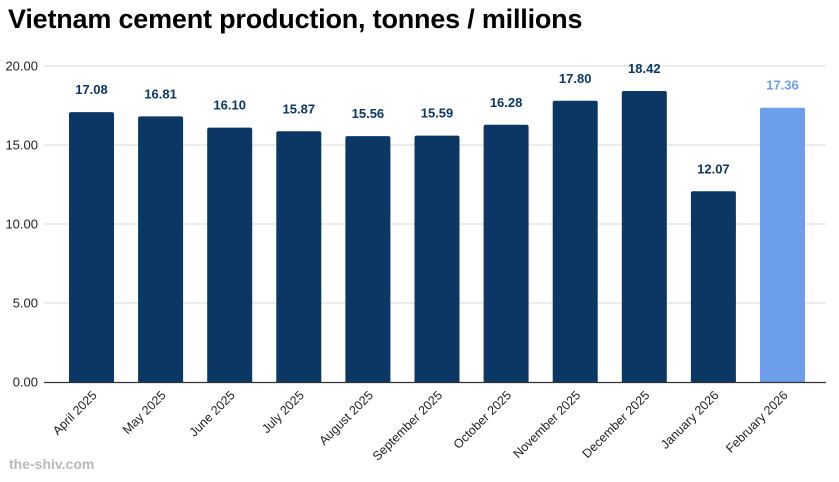 The image size is (839, 482). Describe the element at coordinates (52, 464) in the screenshot. I see `watermark: the-shiv.com` at that location.